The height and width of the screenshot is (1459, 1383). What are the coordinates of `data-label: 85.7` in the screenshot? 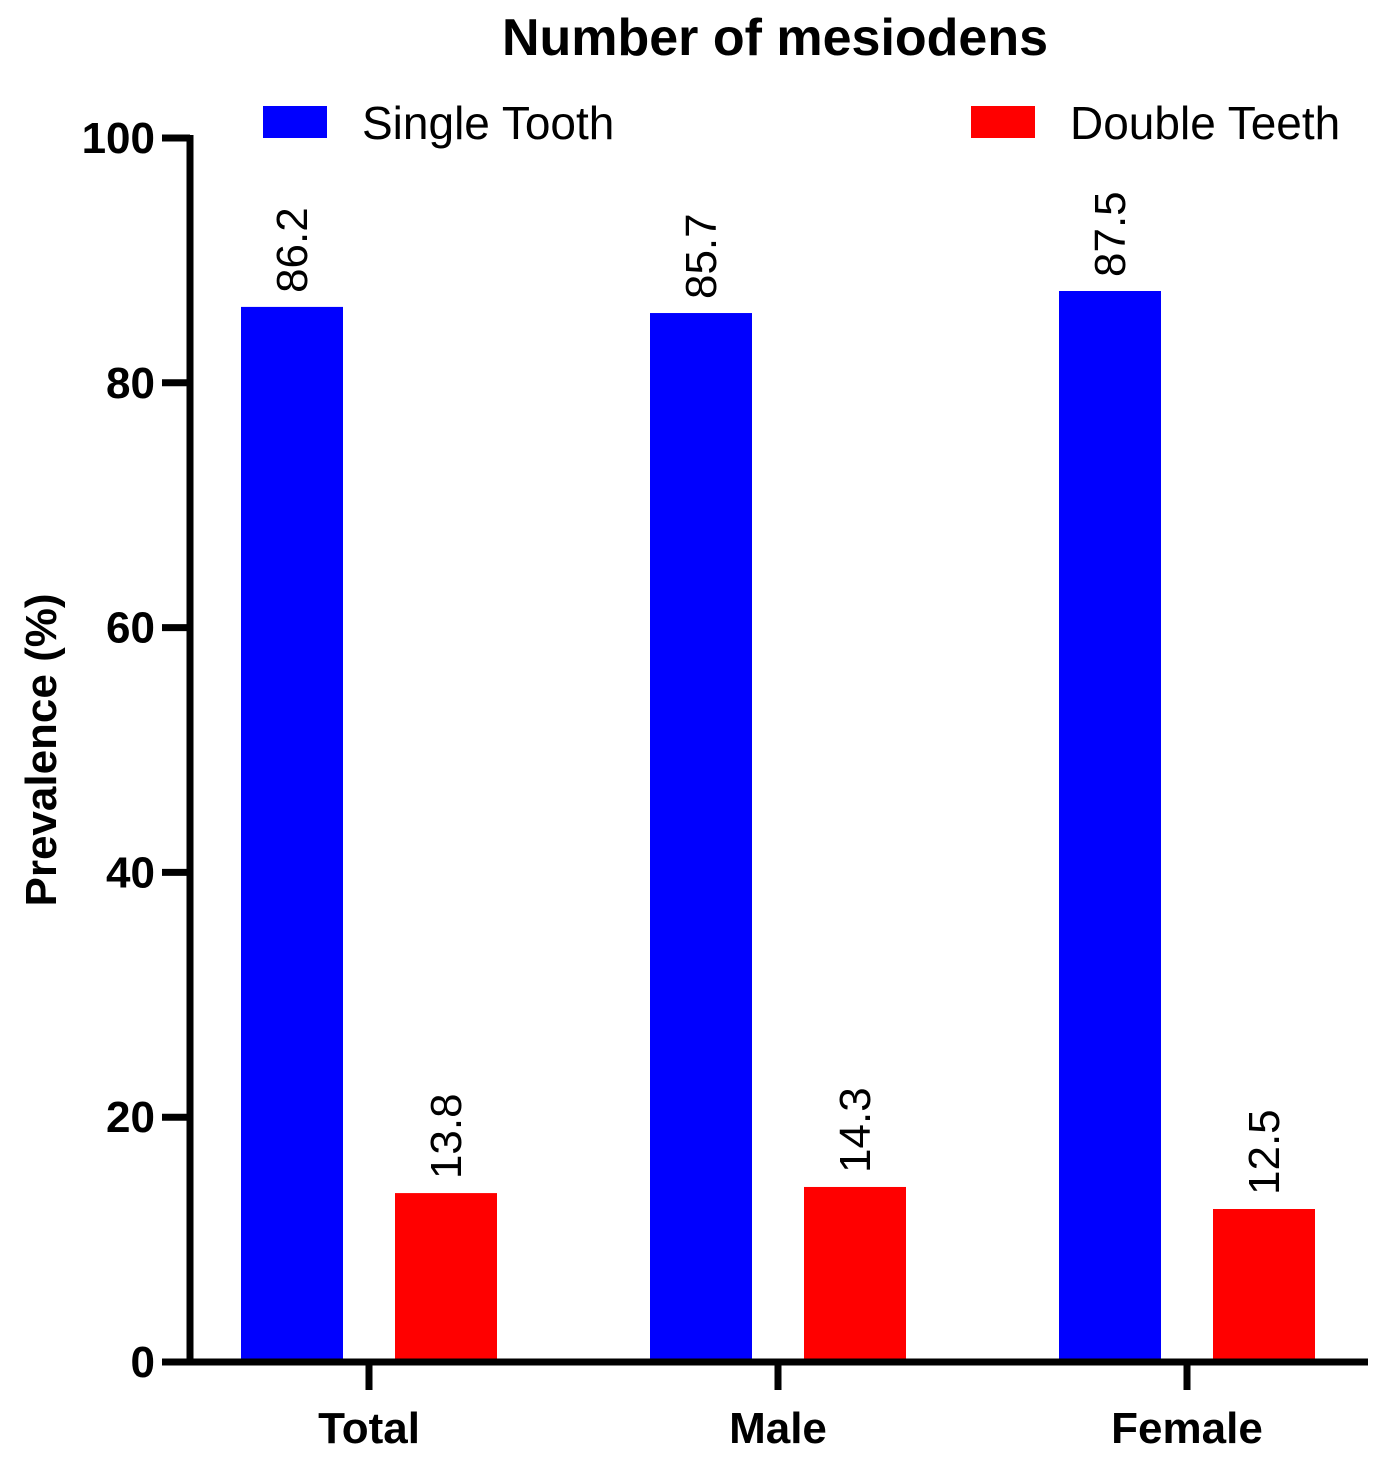 It's located at (701, 256).